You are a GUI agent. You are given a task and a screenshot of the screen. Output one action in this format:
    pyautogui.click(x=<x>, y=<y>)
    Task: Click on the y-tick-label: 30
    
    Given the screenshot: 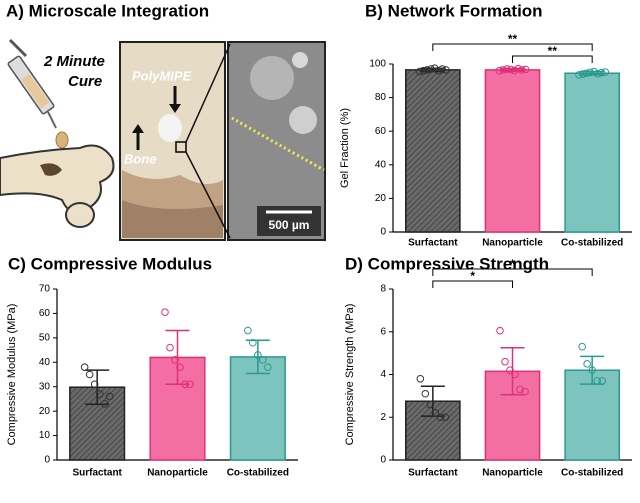 What is the action you would take?
    pyautogui.click(x=45, y=386)
    